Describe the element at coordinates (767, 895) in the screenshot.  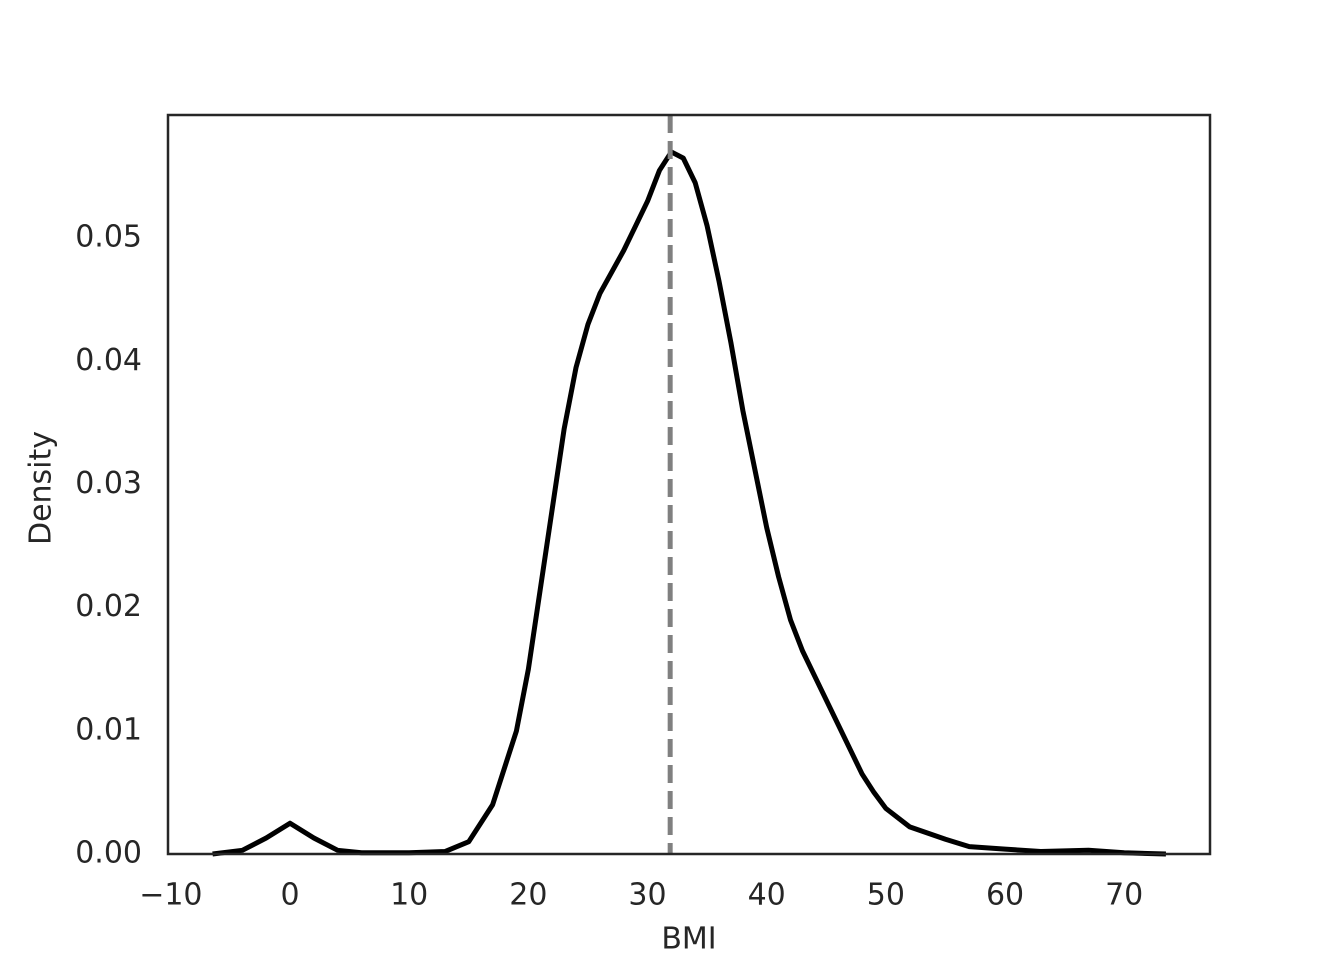
I see `x-tick-label: 40` at that location.